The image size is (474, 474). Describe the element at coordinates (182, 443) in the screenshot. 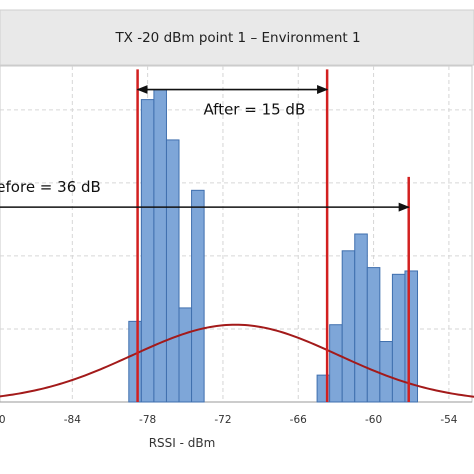

I see `x-axis-label: RSSI - dBm` at that location.